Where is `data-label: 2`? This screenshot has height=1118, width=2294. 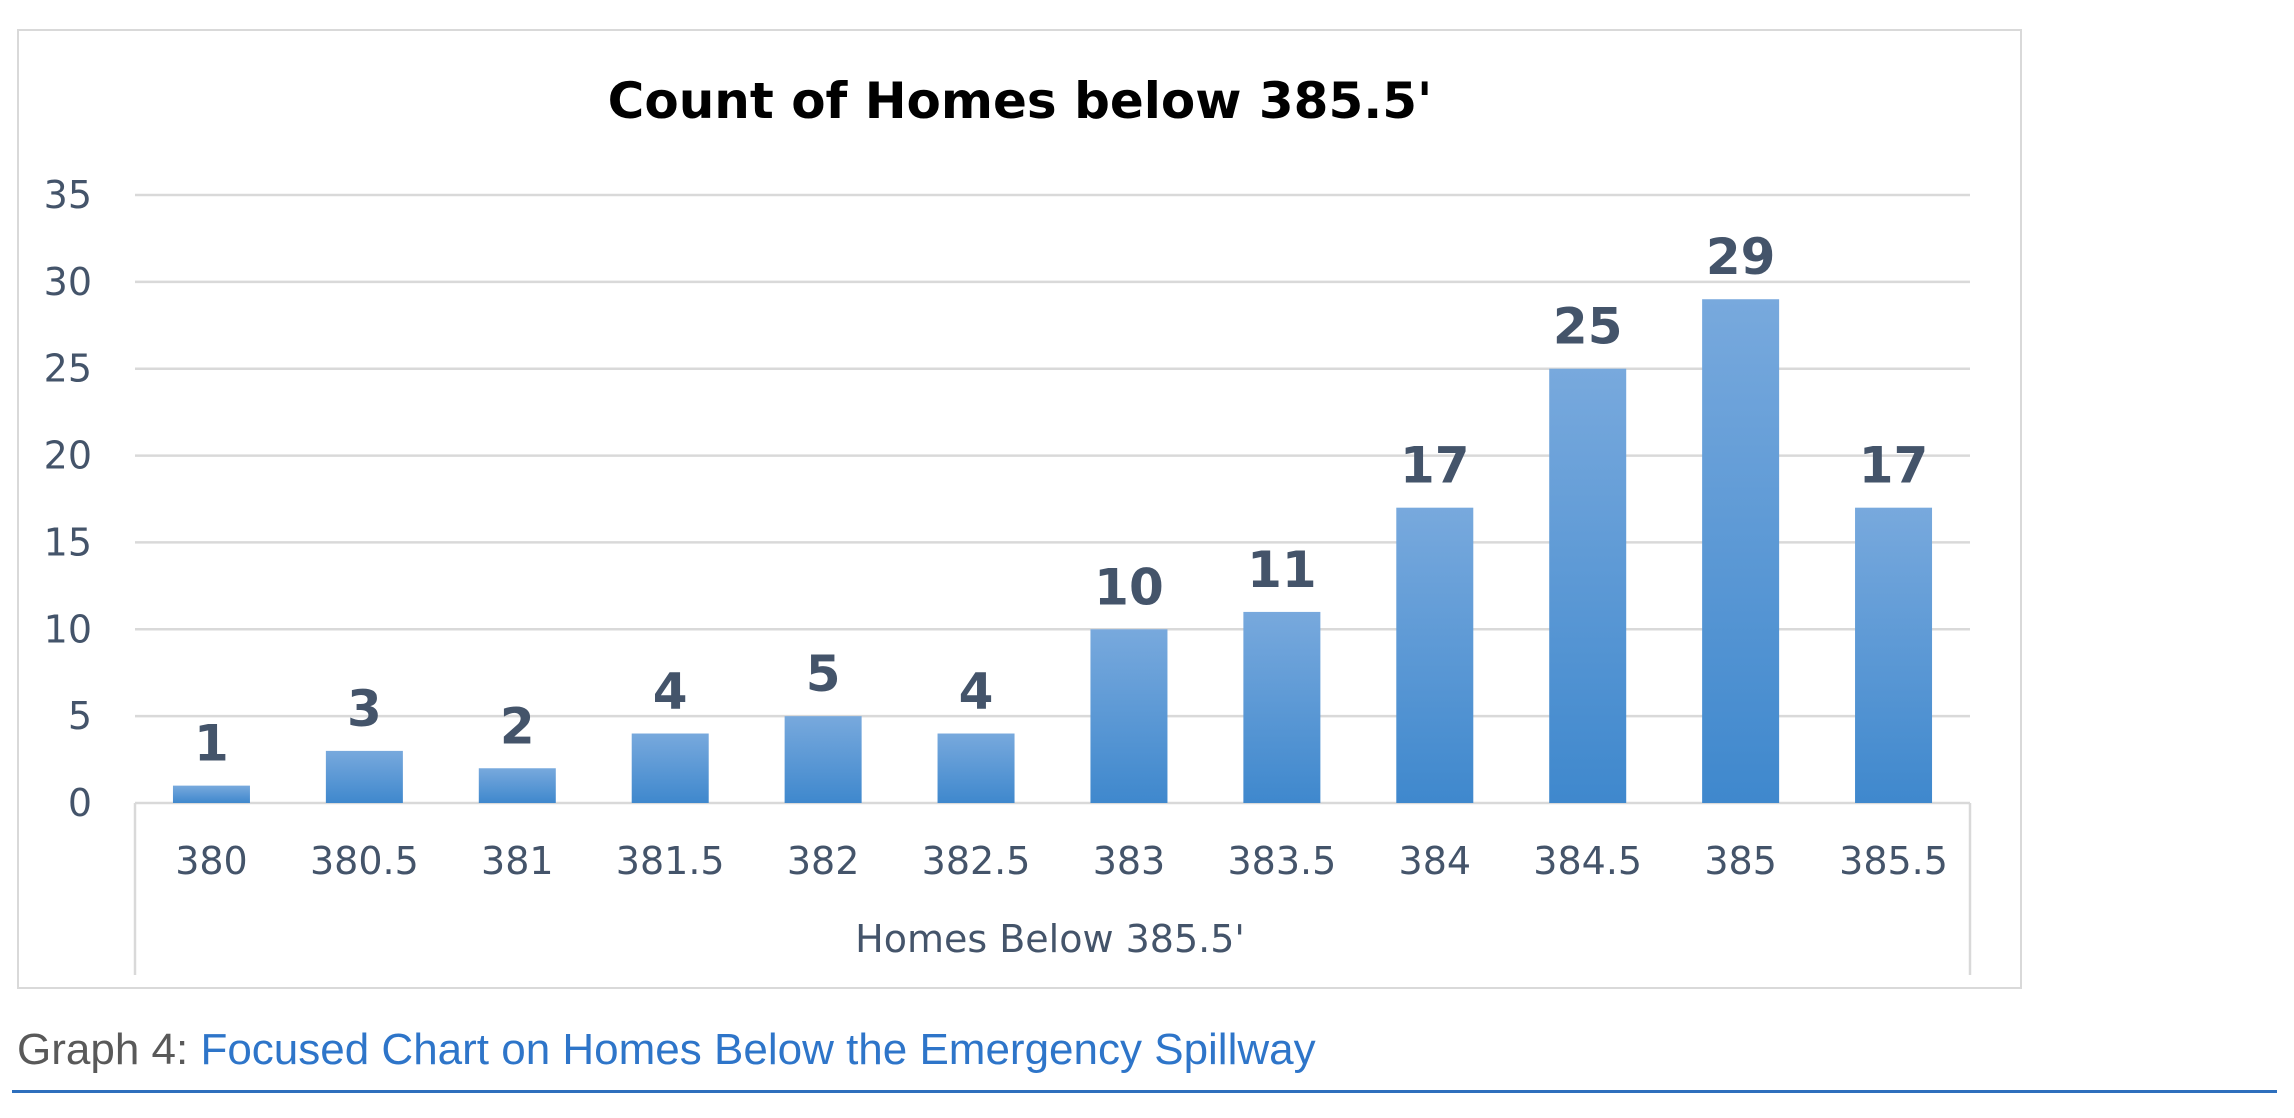
data-label: 2 is located at coordinates (517, 726).